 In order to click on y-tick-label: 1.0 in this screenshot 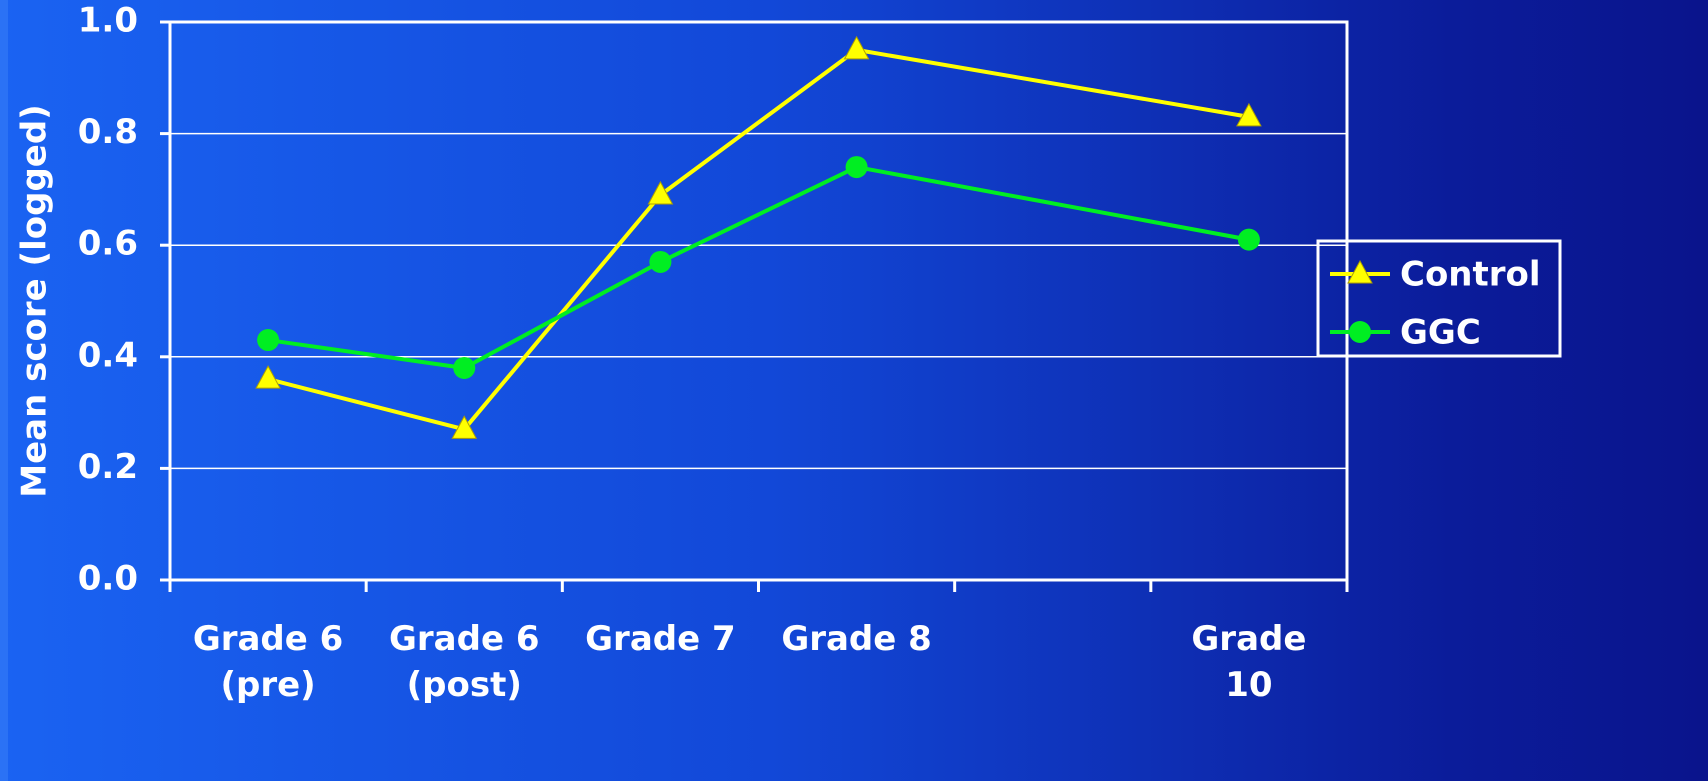, I will do `click(108, 21)`.